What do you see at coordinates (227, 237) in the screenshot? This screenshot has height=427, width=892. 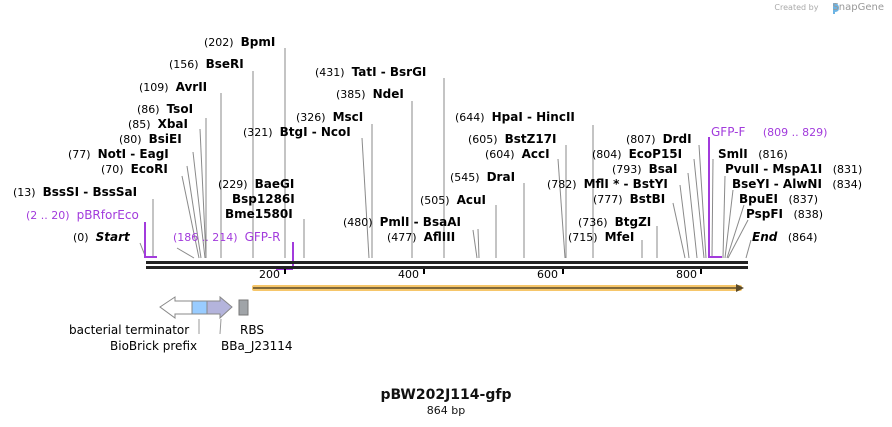 I see `primer-gfp-r-label: (186 .. 214) GFP-R` at bounding box center [227, 237].